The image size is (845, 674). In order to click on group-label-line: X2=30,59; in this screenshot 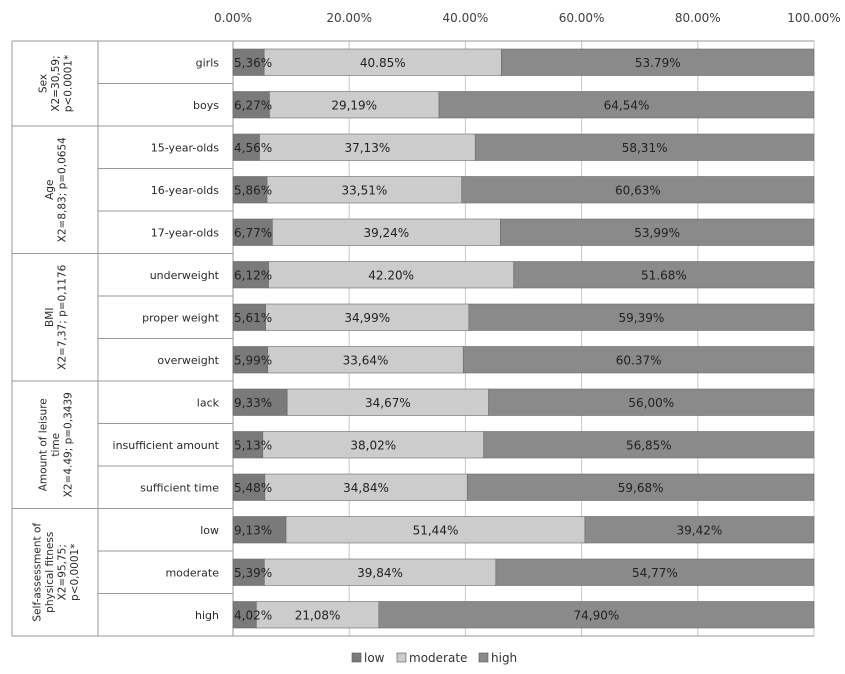, I will do `click(56, 83)`.